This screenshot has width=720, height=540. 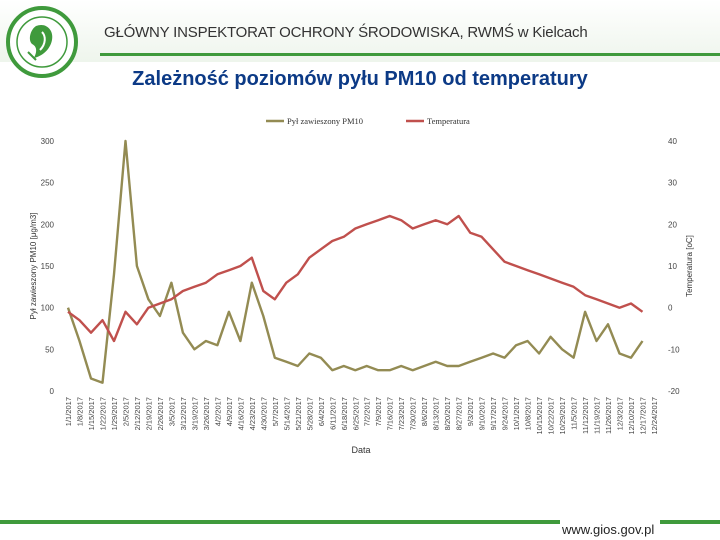 I want to click on x-tick-label: 1/15/2017, so click(x=91, y=413).